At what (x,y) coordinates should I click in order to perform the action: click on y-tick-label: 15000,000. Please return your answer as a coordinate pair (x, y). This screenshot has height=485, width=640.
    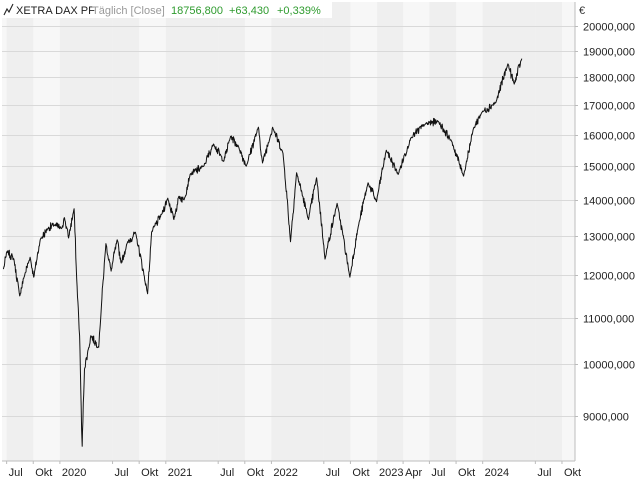
    Looking at the image, I should click on (609, 168).